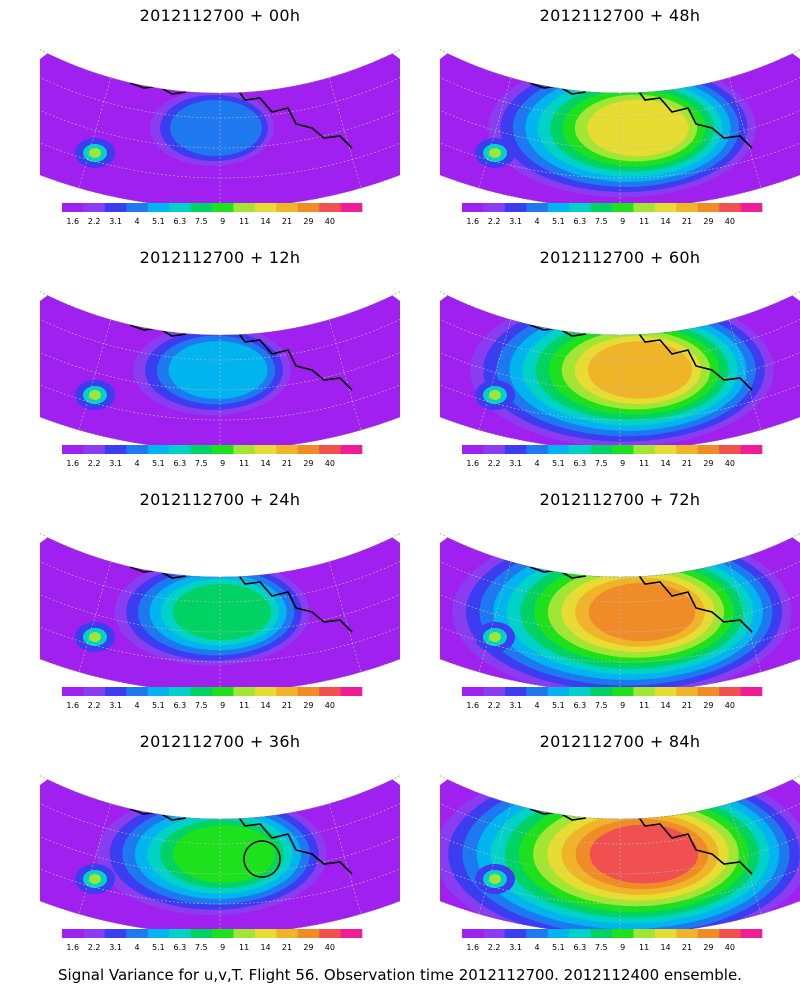  I want to click on panel-title: 2012112700 + 12h, so click(220, 257).